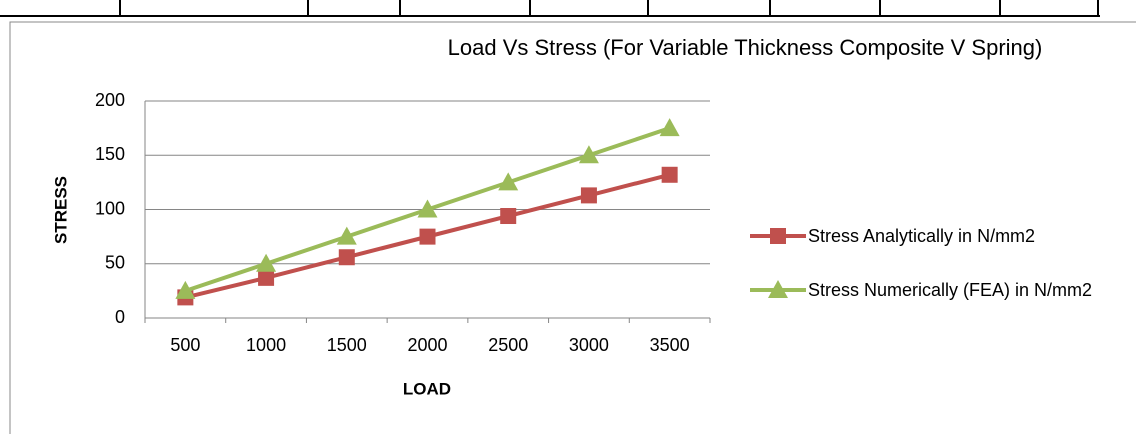  I want to click on y-tick-label: 0, so click(120, 317).